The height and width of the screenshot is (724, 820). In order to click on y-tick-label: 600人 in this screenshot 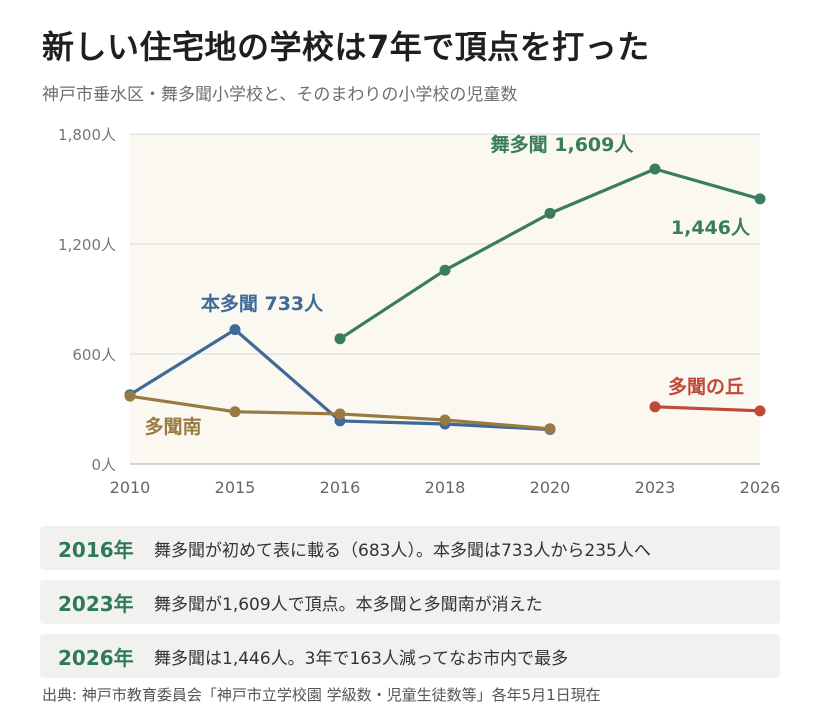, I will do `click(94, 355)`.